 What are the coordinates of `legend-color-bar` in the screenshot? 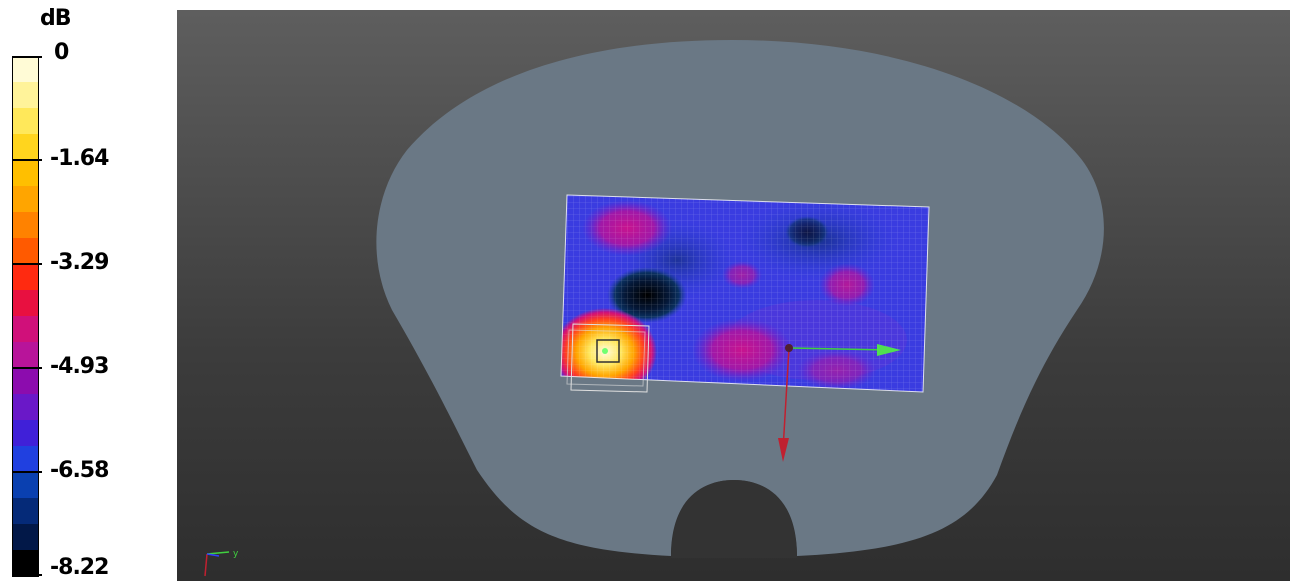 It's located at (25, 316).